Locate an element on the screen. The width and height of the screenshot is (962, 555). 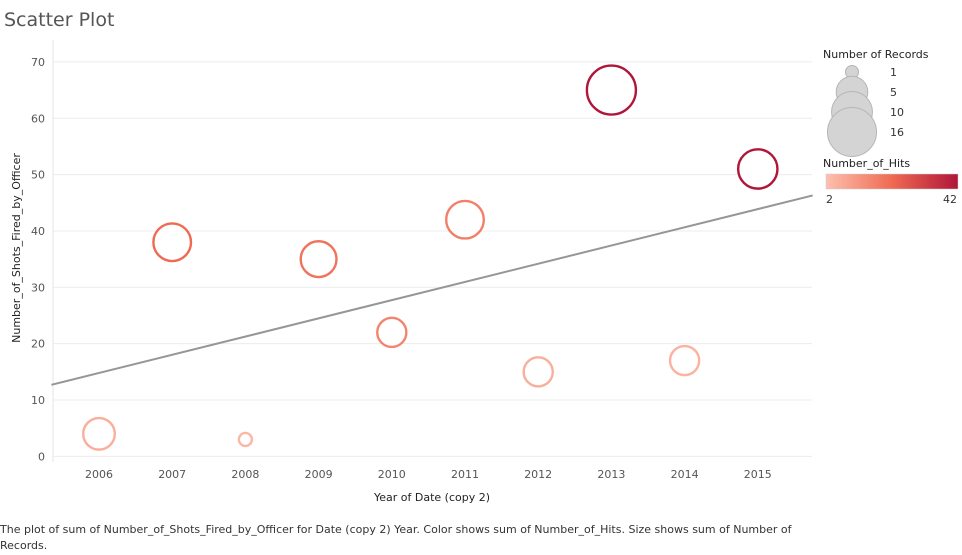
x-tick-label: 2007 is located at coordinates (172, 474).